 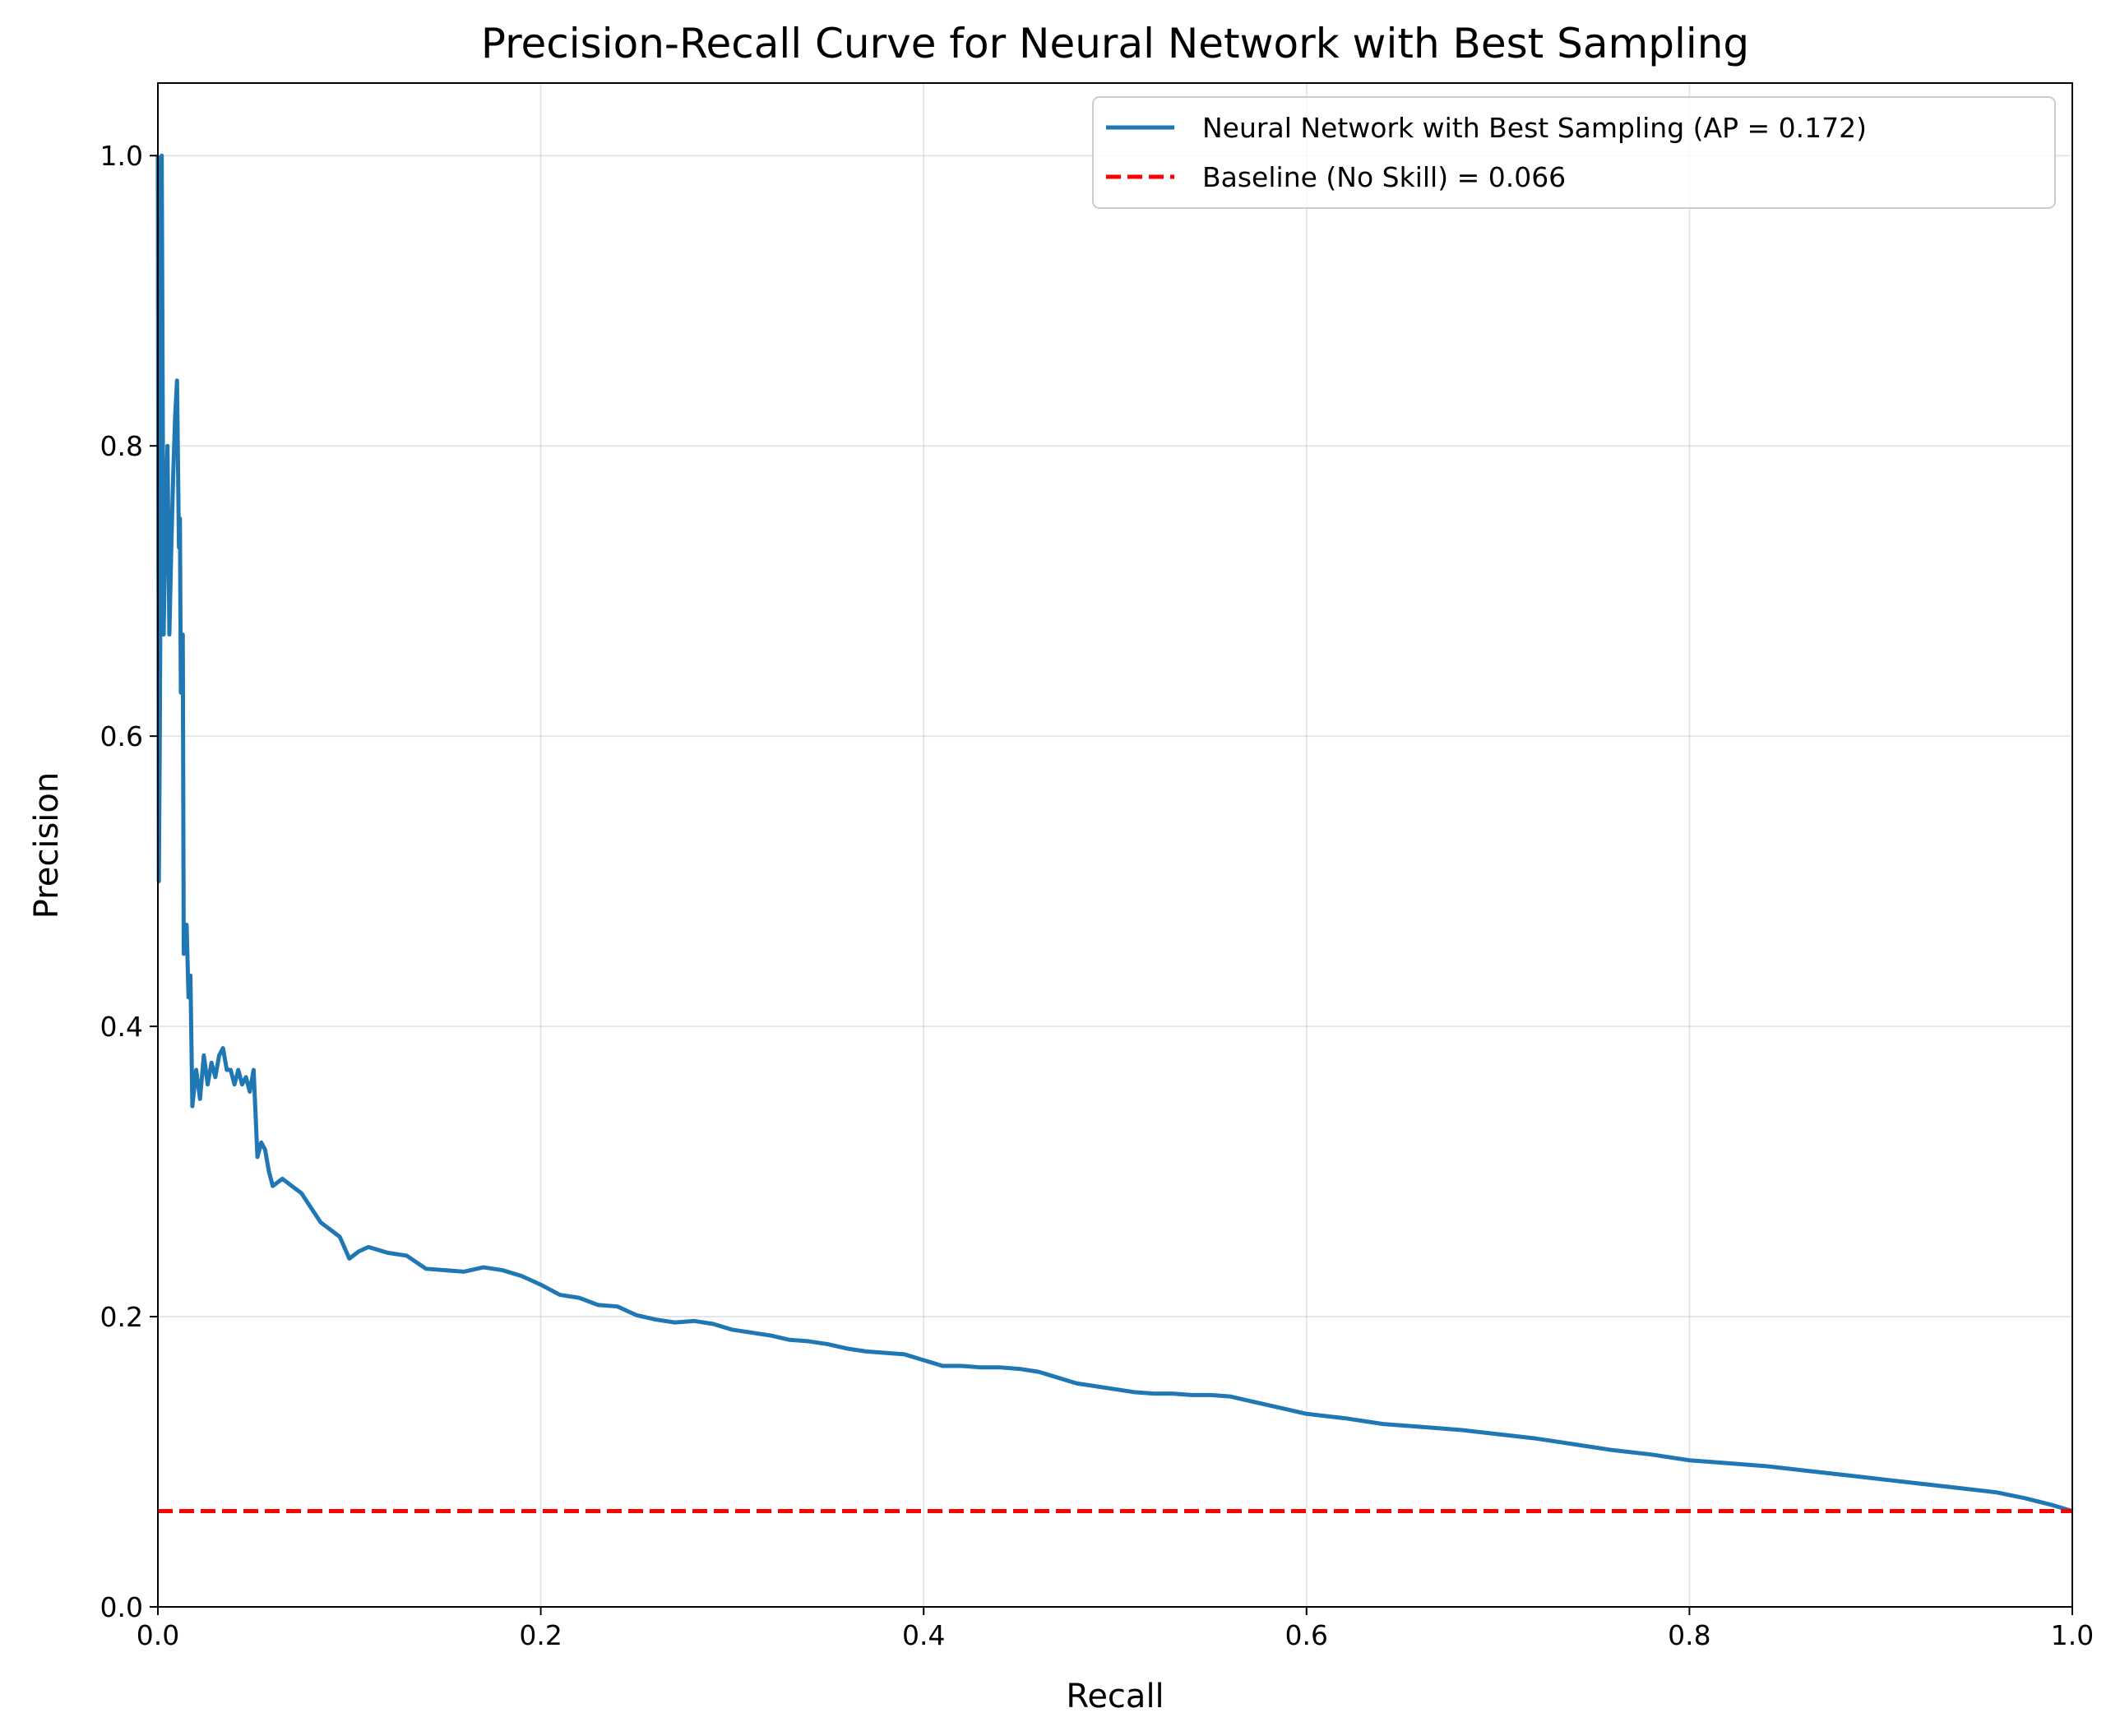 I want to click on legend-box, so click(x=1574, y=152).